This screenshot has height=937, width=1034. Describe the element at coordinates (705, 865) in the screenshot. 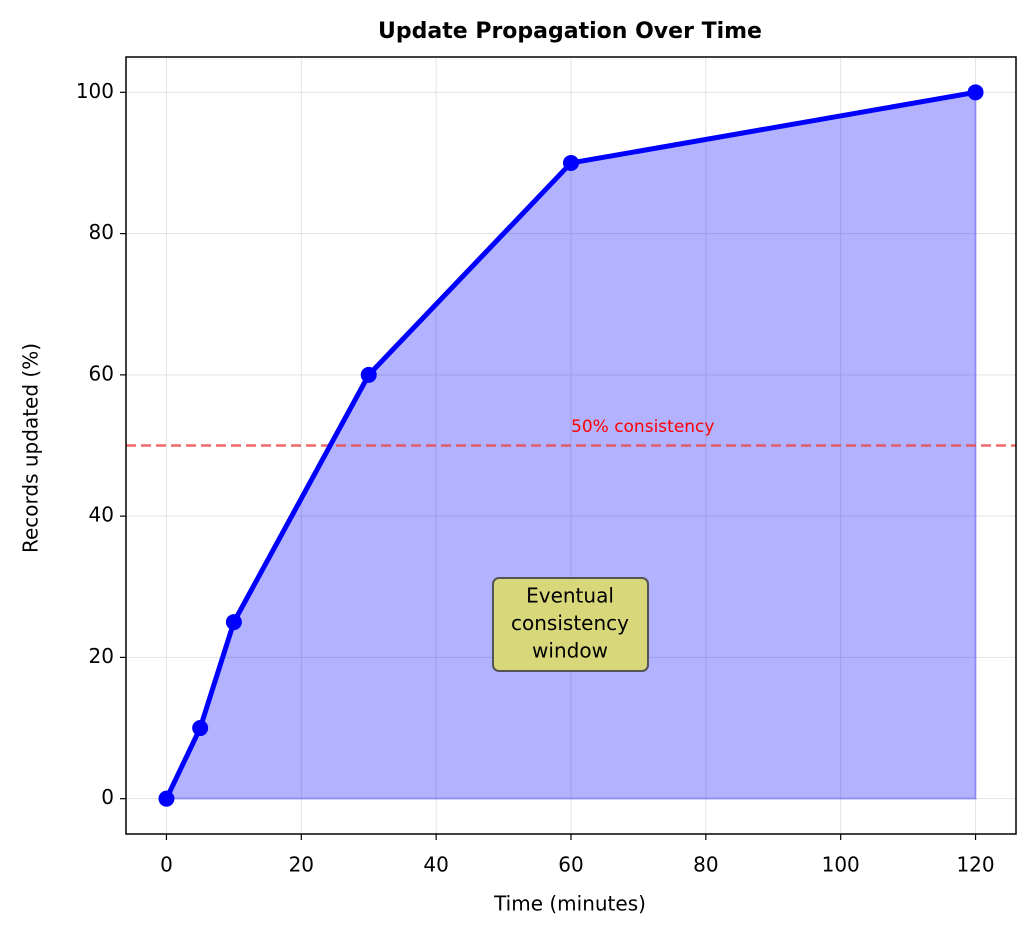

I see `x-tick-label: 80` at that location.